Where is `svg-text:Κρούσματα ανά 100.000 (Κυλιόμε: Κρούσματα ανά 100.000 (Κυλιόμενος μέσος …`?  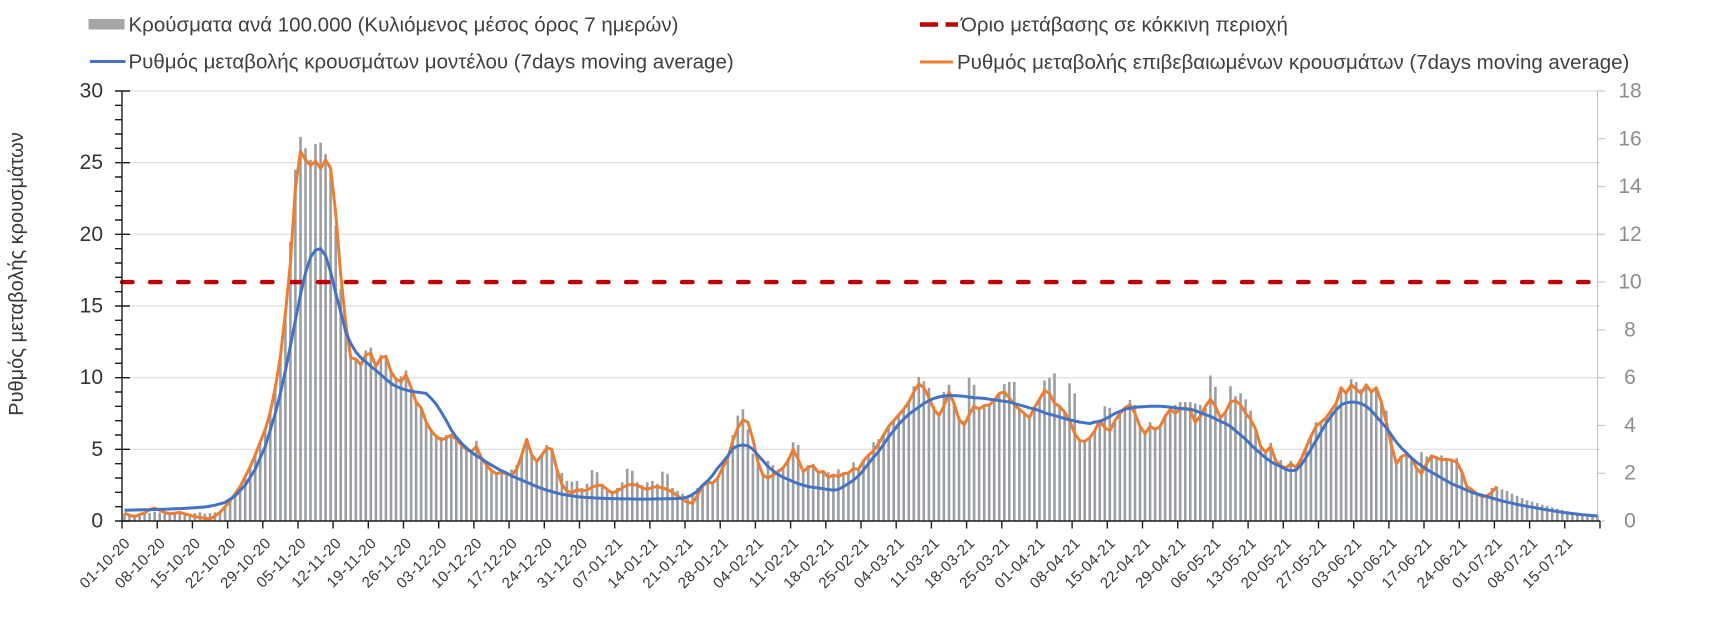
svg-text:Κρούσματα ανά 100.000 (Κυλιόμε: Κρούσματα ανά 100.000 (Κυλιόμενος μέσος … is located at coordinates (404, 25).